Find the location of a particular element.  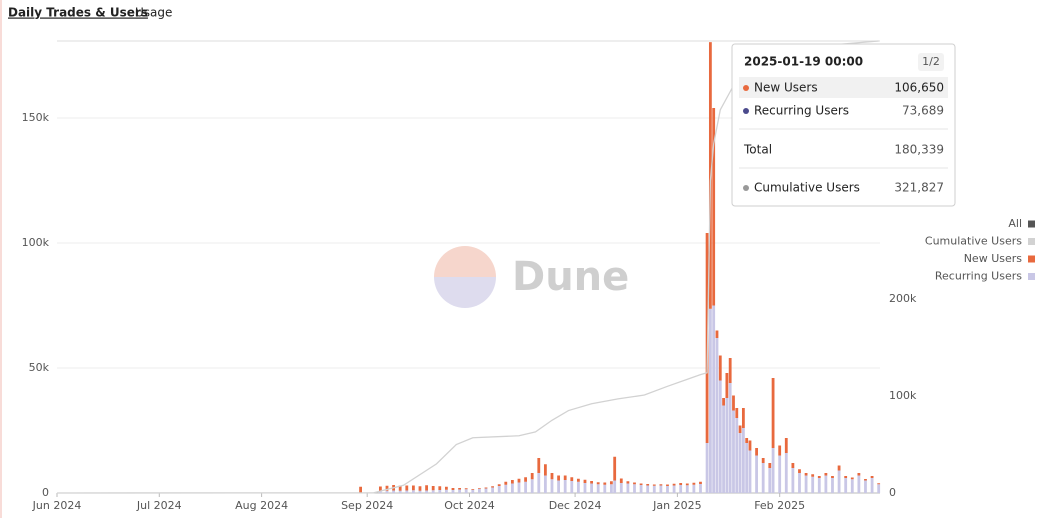

x-tick-label: Jan 2025 is located at coordinates (676, 505).